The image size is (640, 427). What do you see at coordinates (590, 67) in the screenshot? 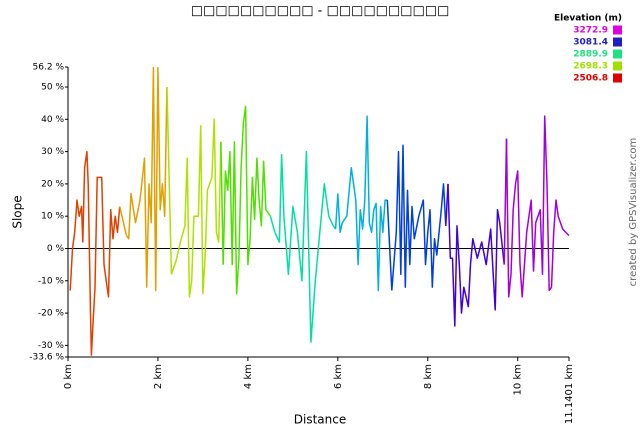
I see `legend-label: 2698.3` at bounding box center [590, 67].